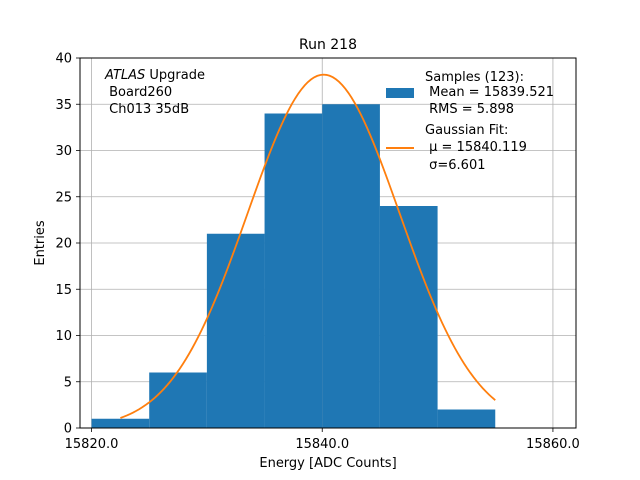  I want to click on legend-hist-rms: RMS = 5.898, so click(469, 109).